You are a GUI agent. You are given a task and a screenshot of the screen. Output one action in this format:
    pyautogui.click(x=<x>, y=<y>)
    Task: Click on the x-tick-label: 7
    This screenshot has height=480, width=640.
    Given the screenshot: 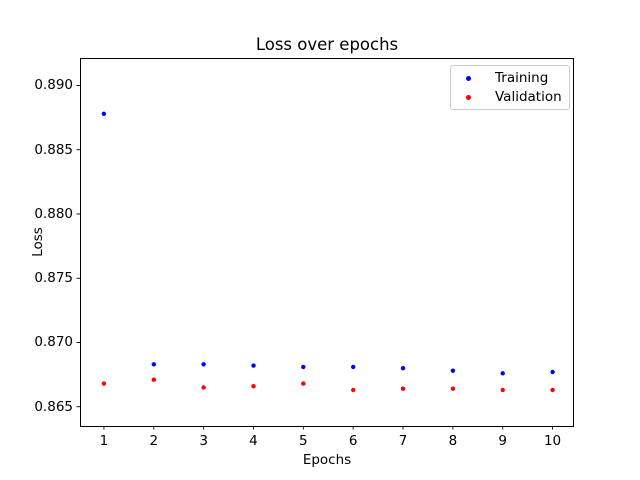 What is the action you would take?
    pyautogui.click(x=403, y=441)
    